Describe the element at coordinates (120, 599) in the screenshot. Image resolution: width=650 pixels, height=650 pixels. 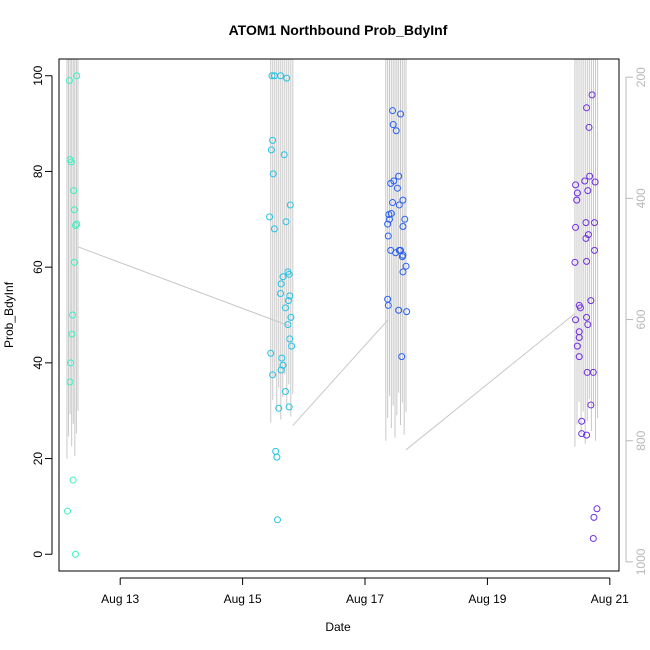
I see `x-tick-label: Aug 13` at that location.